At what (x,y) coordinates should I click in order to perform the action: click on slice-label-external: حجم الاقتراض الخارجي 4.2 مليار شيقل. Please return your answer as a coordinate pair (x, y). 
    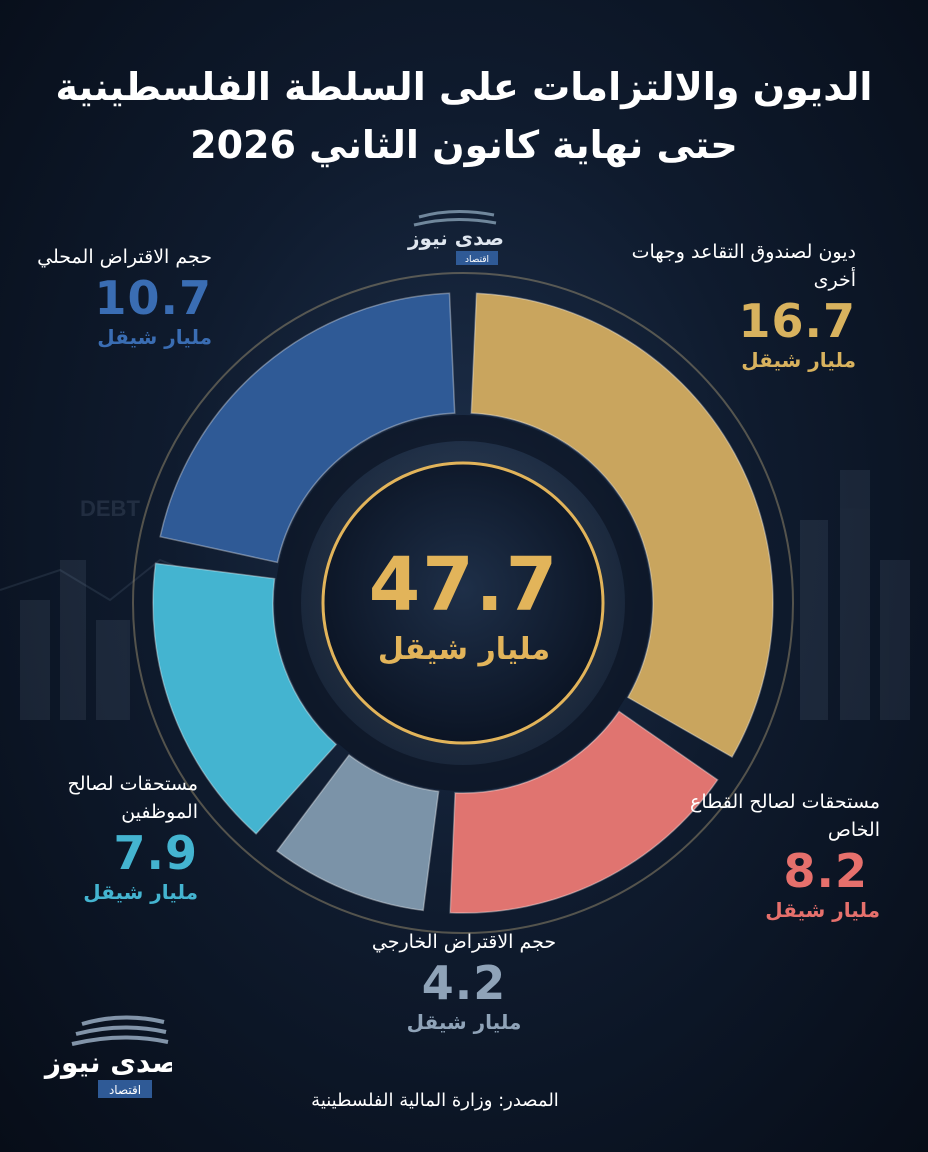
    Looking at the image, I should click on (464, 981).